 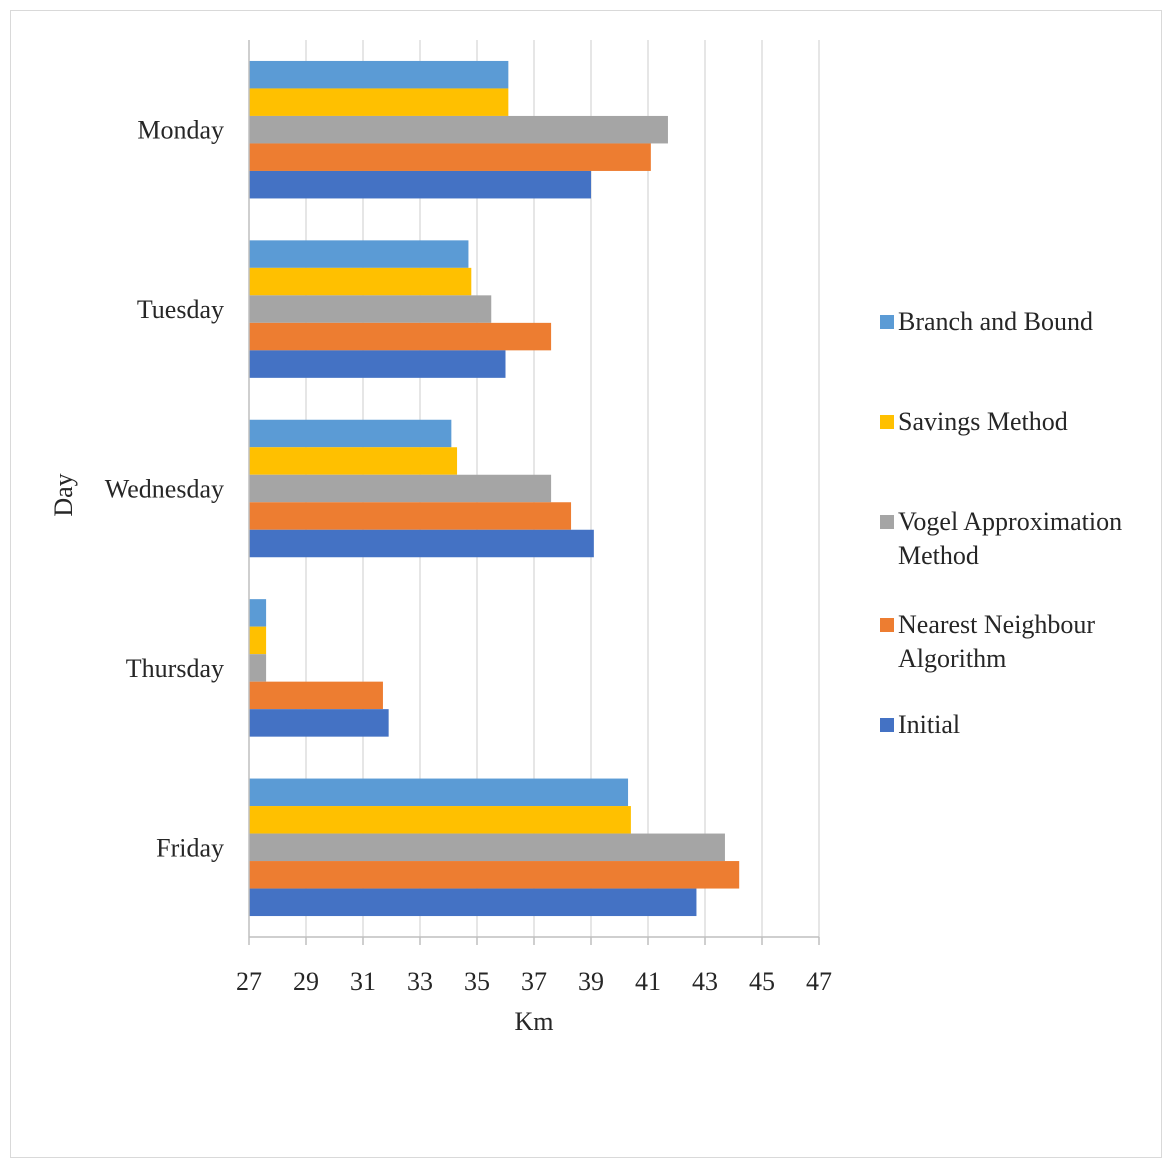 What do you see at coordinates (648, 981) in the screenshot?
I see `x-tick-label: 41` at bounding box center [648, 981].